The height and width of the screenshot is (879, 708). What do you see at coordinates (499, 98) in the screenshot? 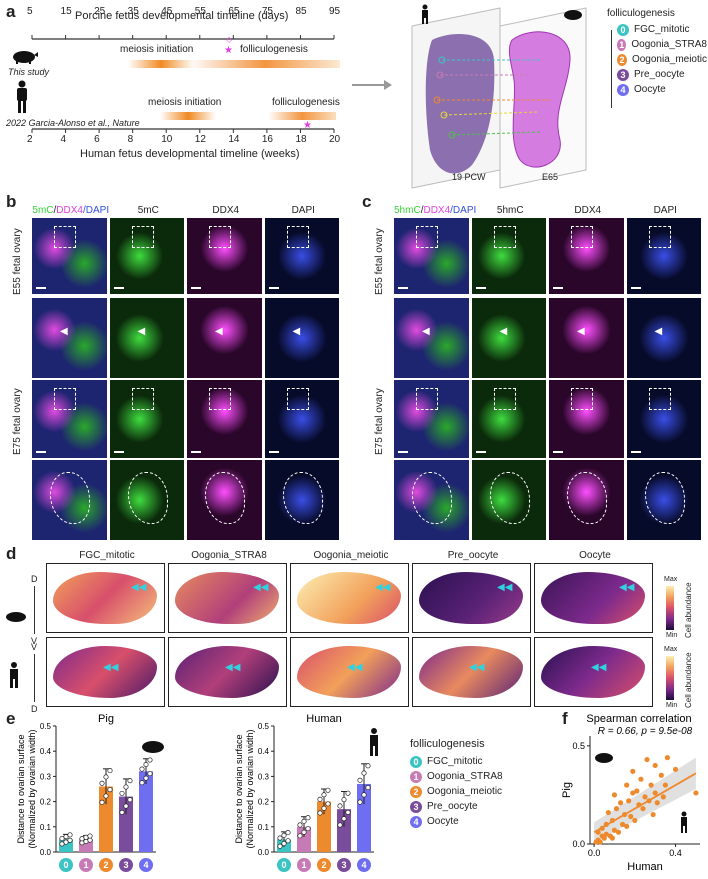
I see `tissue-sections` at bounding box center [499, 98].